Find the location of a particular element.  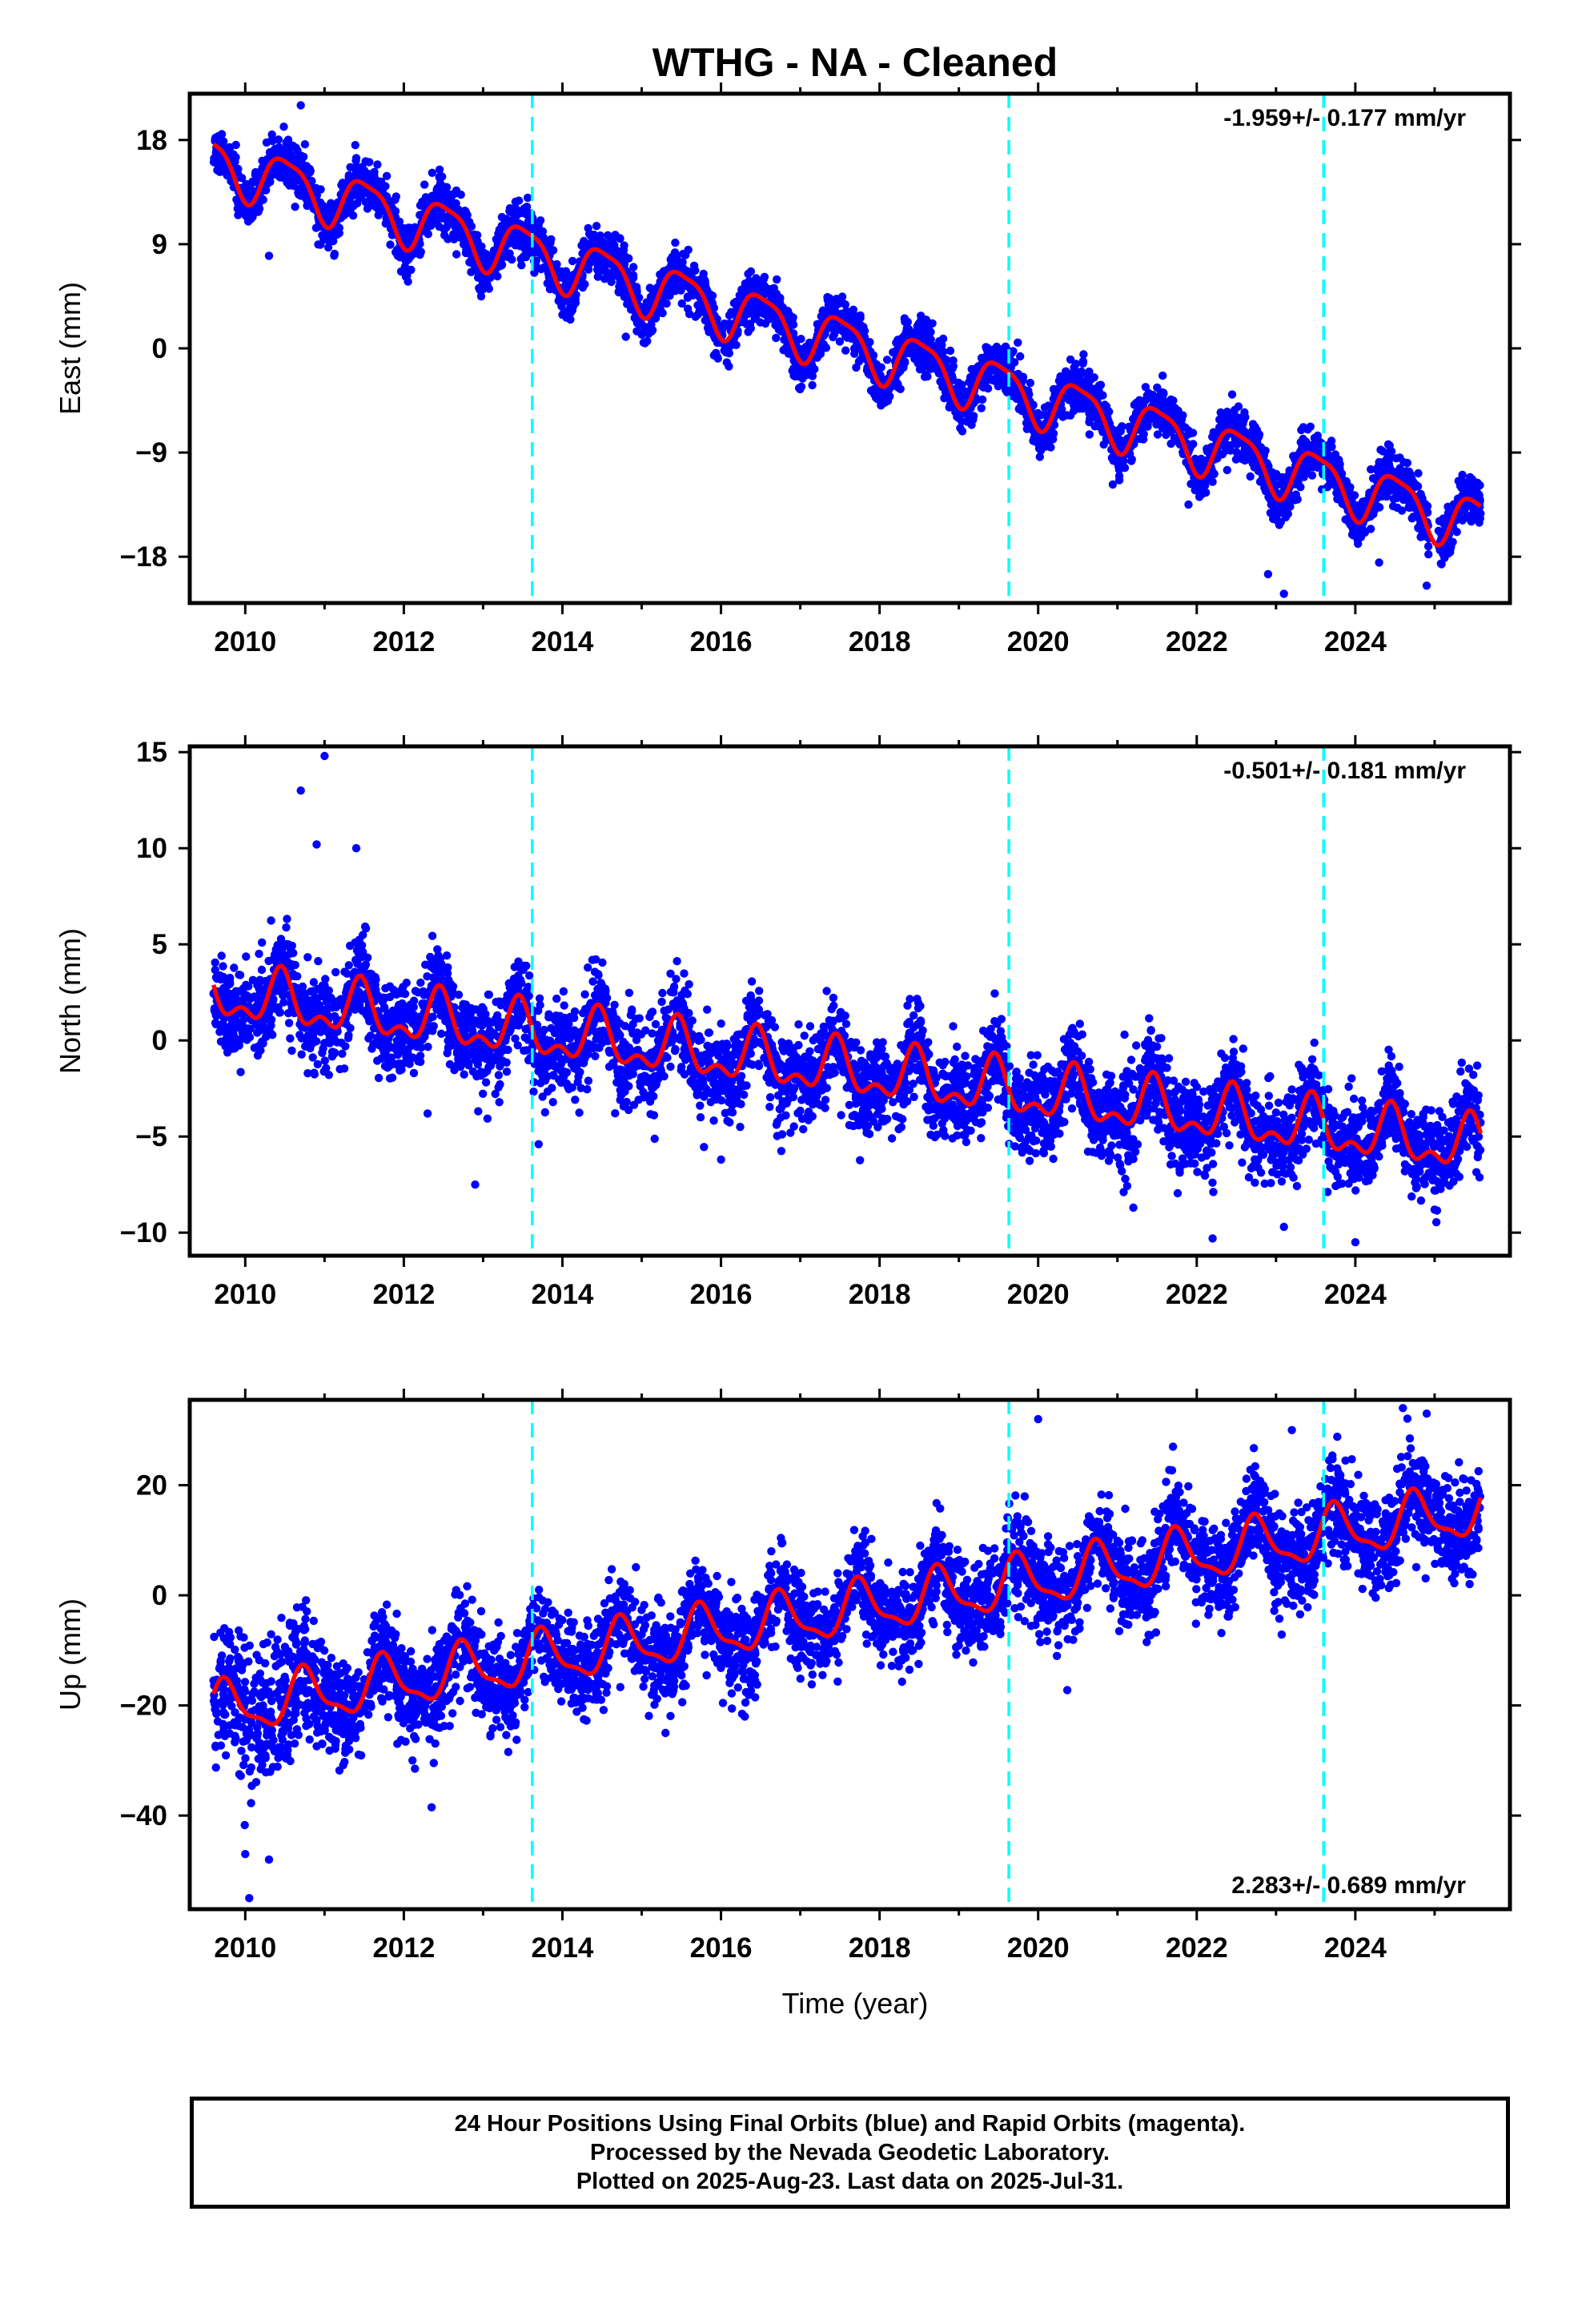

x-tick-label: 2020 is located at coordinates (1038, 641).